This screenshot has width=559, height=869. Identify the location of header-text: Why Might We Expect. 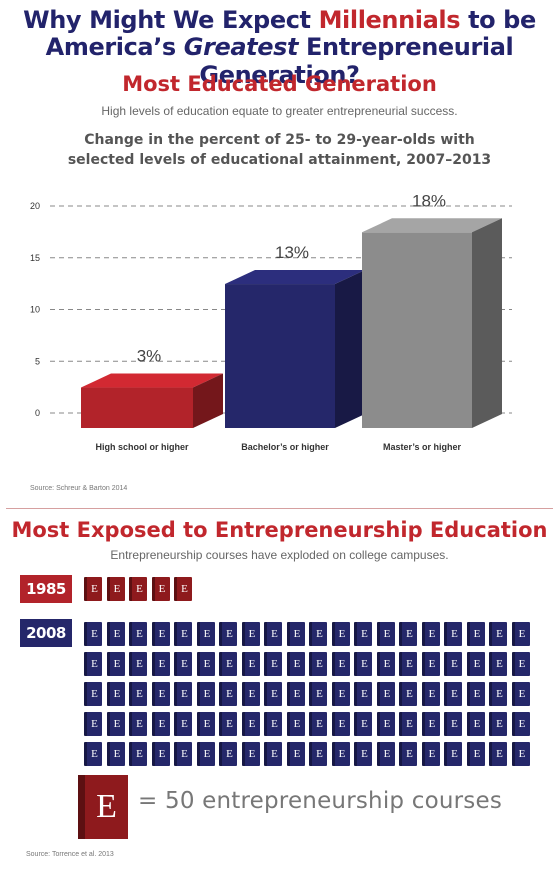
(171, 20).